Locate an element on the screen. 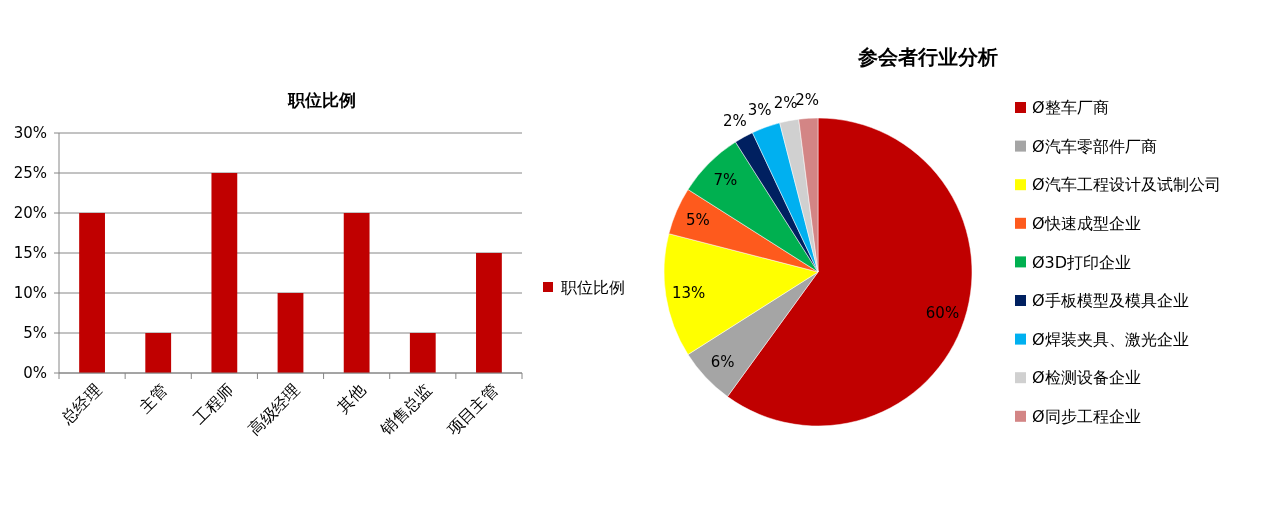  y-tick-label: 30% is located at coordinates (30, 133).